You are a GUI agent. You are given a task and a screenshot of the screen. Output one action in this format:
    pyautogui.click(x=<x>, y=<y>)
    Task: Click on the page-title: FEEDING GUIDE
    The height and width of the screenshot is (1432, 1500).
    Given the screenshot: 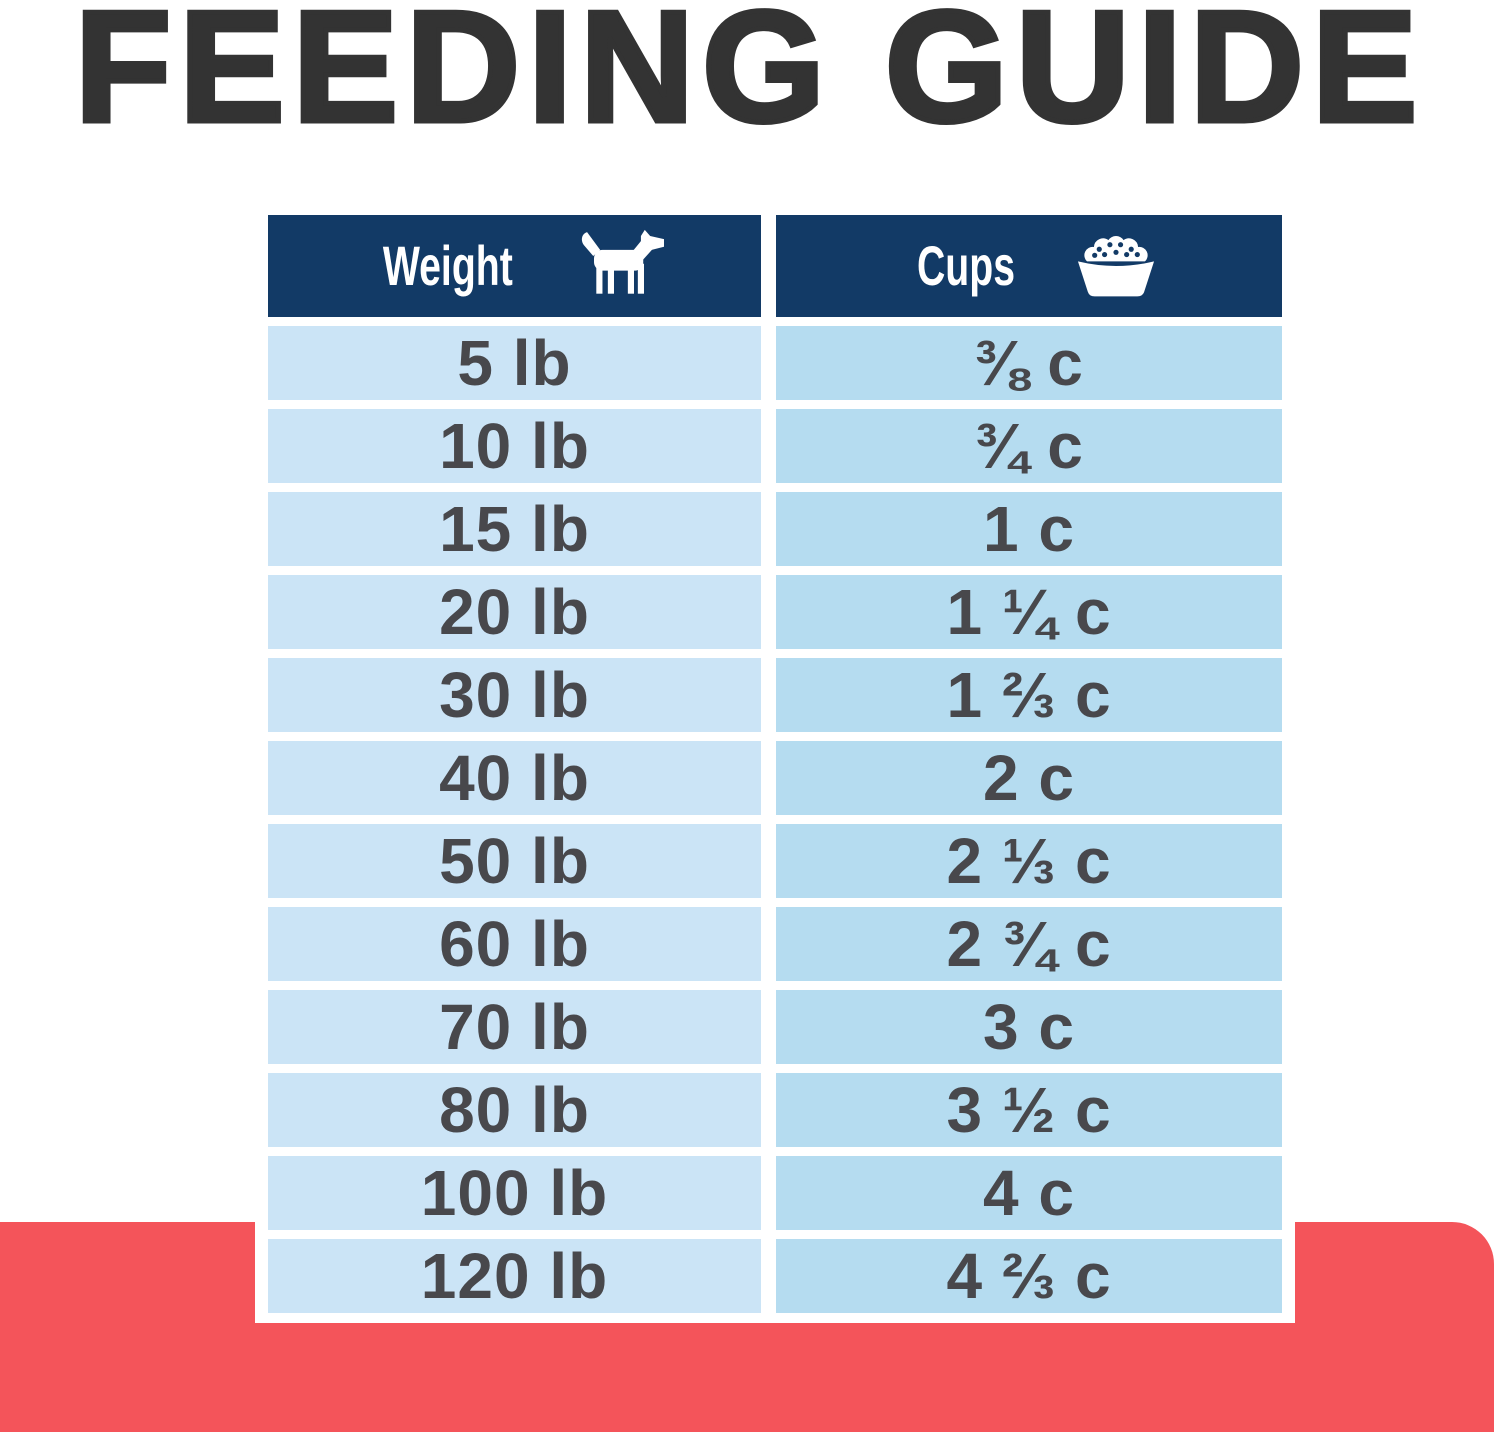 What is the action you would take?
    pyautogui.click(x=749, y=77)
    